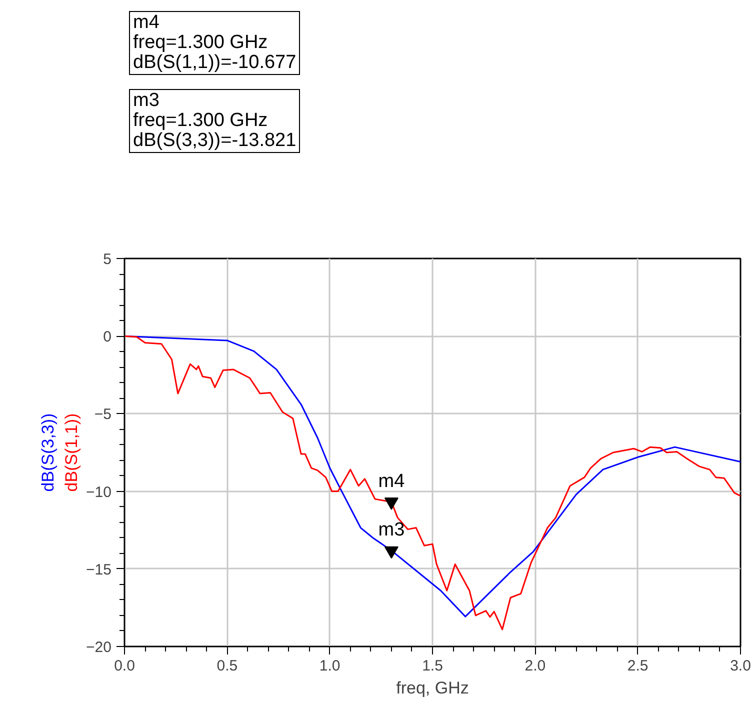  What do you see at coordinates (227, 666) in the screenshot?
I see `x-tick-label: 0.5` at bounding box center [227, 666].